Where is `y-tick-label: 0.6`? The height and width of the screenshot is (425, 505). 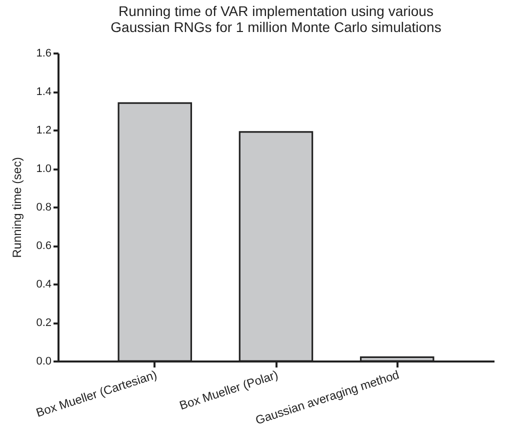 y-tick-label: 0.6 is located at coordinates (44, 246).